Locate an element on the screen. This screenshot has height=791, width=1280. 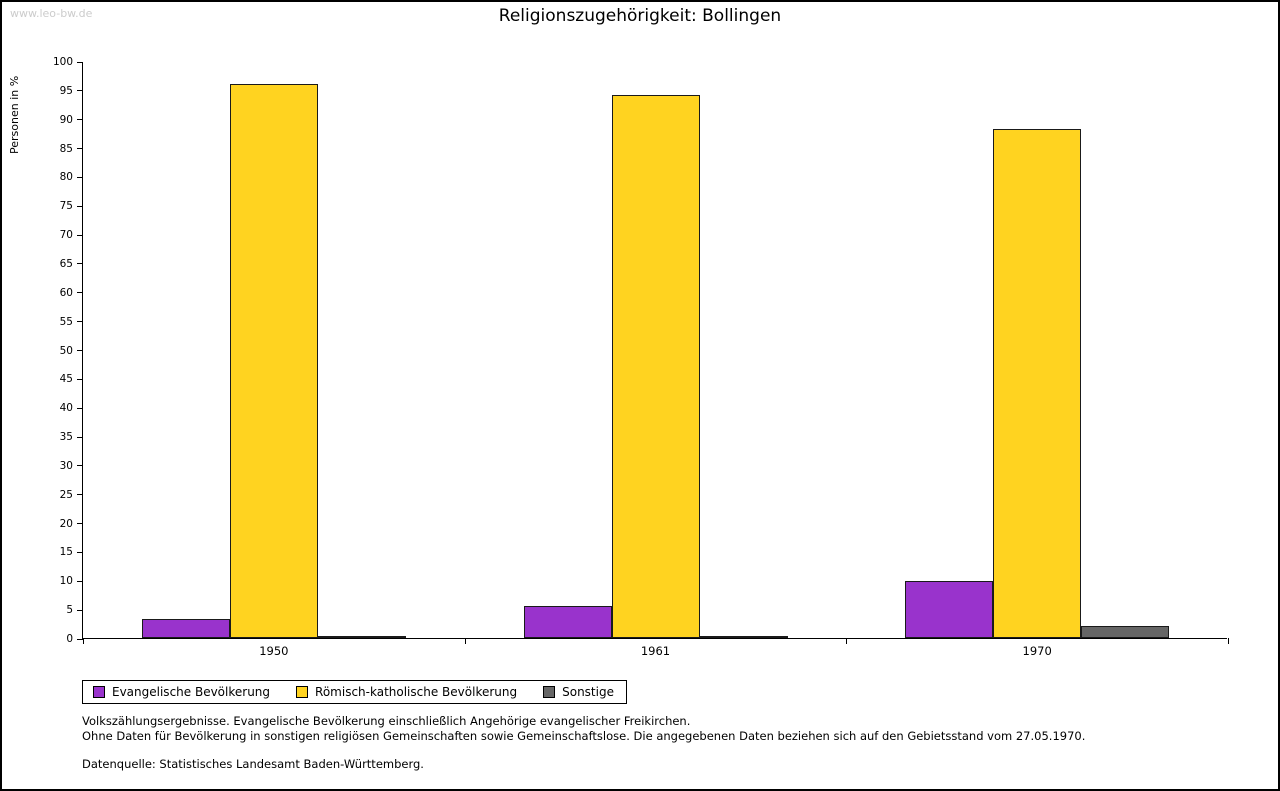
bar-römisch-katholische-1970 is located at coordinates (1037, 383).